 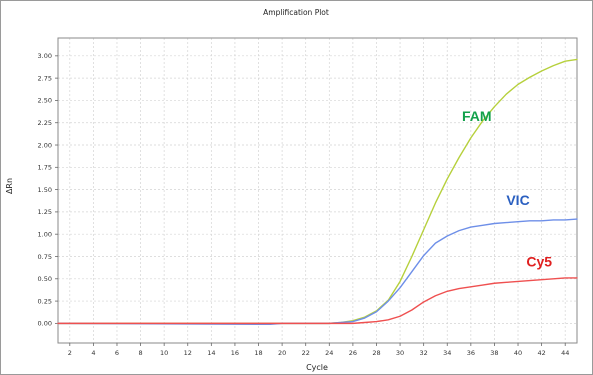 What do you see at coordinates (565, 353) in the screenshot?
I see `x-tick-label: 44` at bounding box center [565, 353].